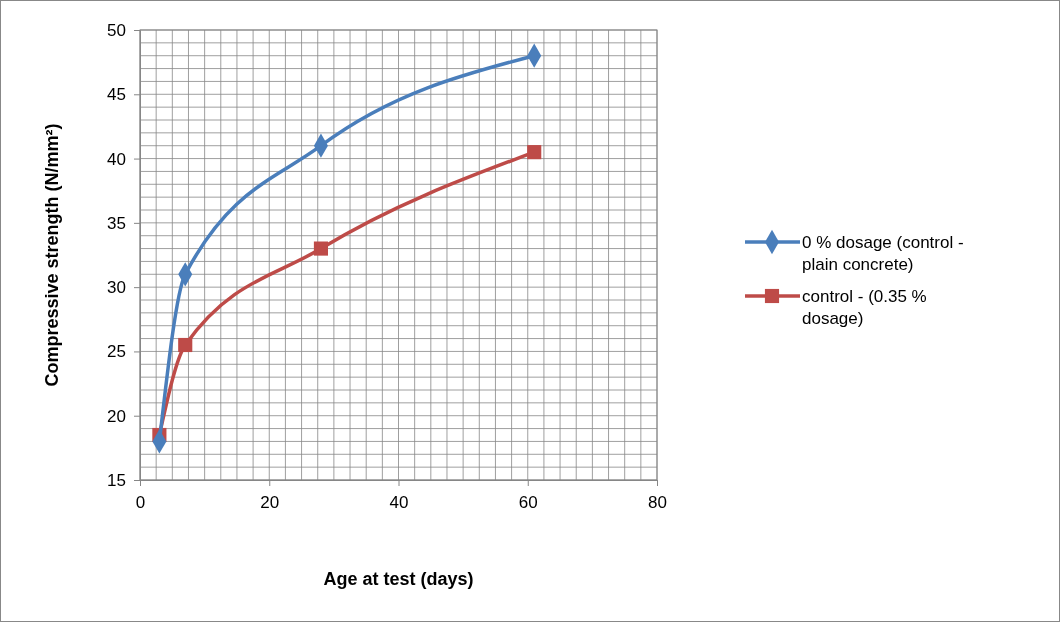 This screenshot has width=1061, height=623. What do you see at coordinates (116, 352) in the screenshot?
I see `y-tick-label: 25` at bounding box center [116, 352].